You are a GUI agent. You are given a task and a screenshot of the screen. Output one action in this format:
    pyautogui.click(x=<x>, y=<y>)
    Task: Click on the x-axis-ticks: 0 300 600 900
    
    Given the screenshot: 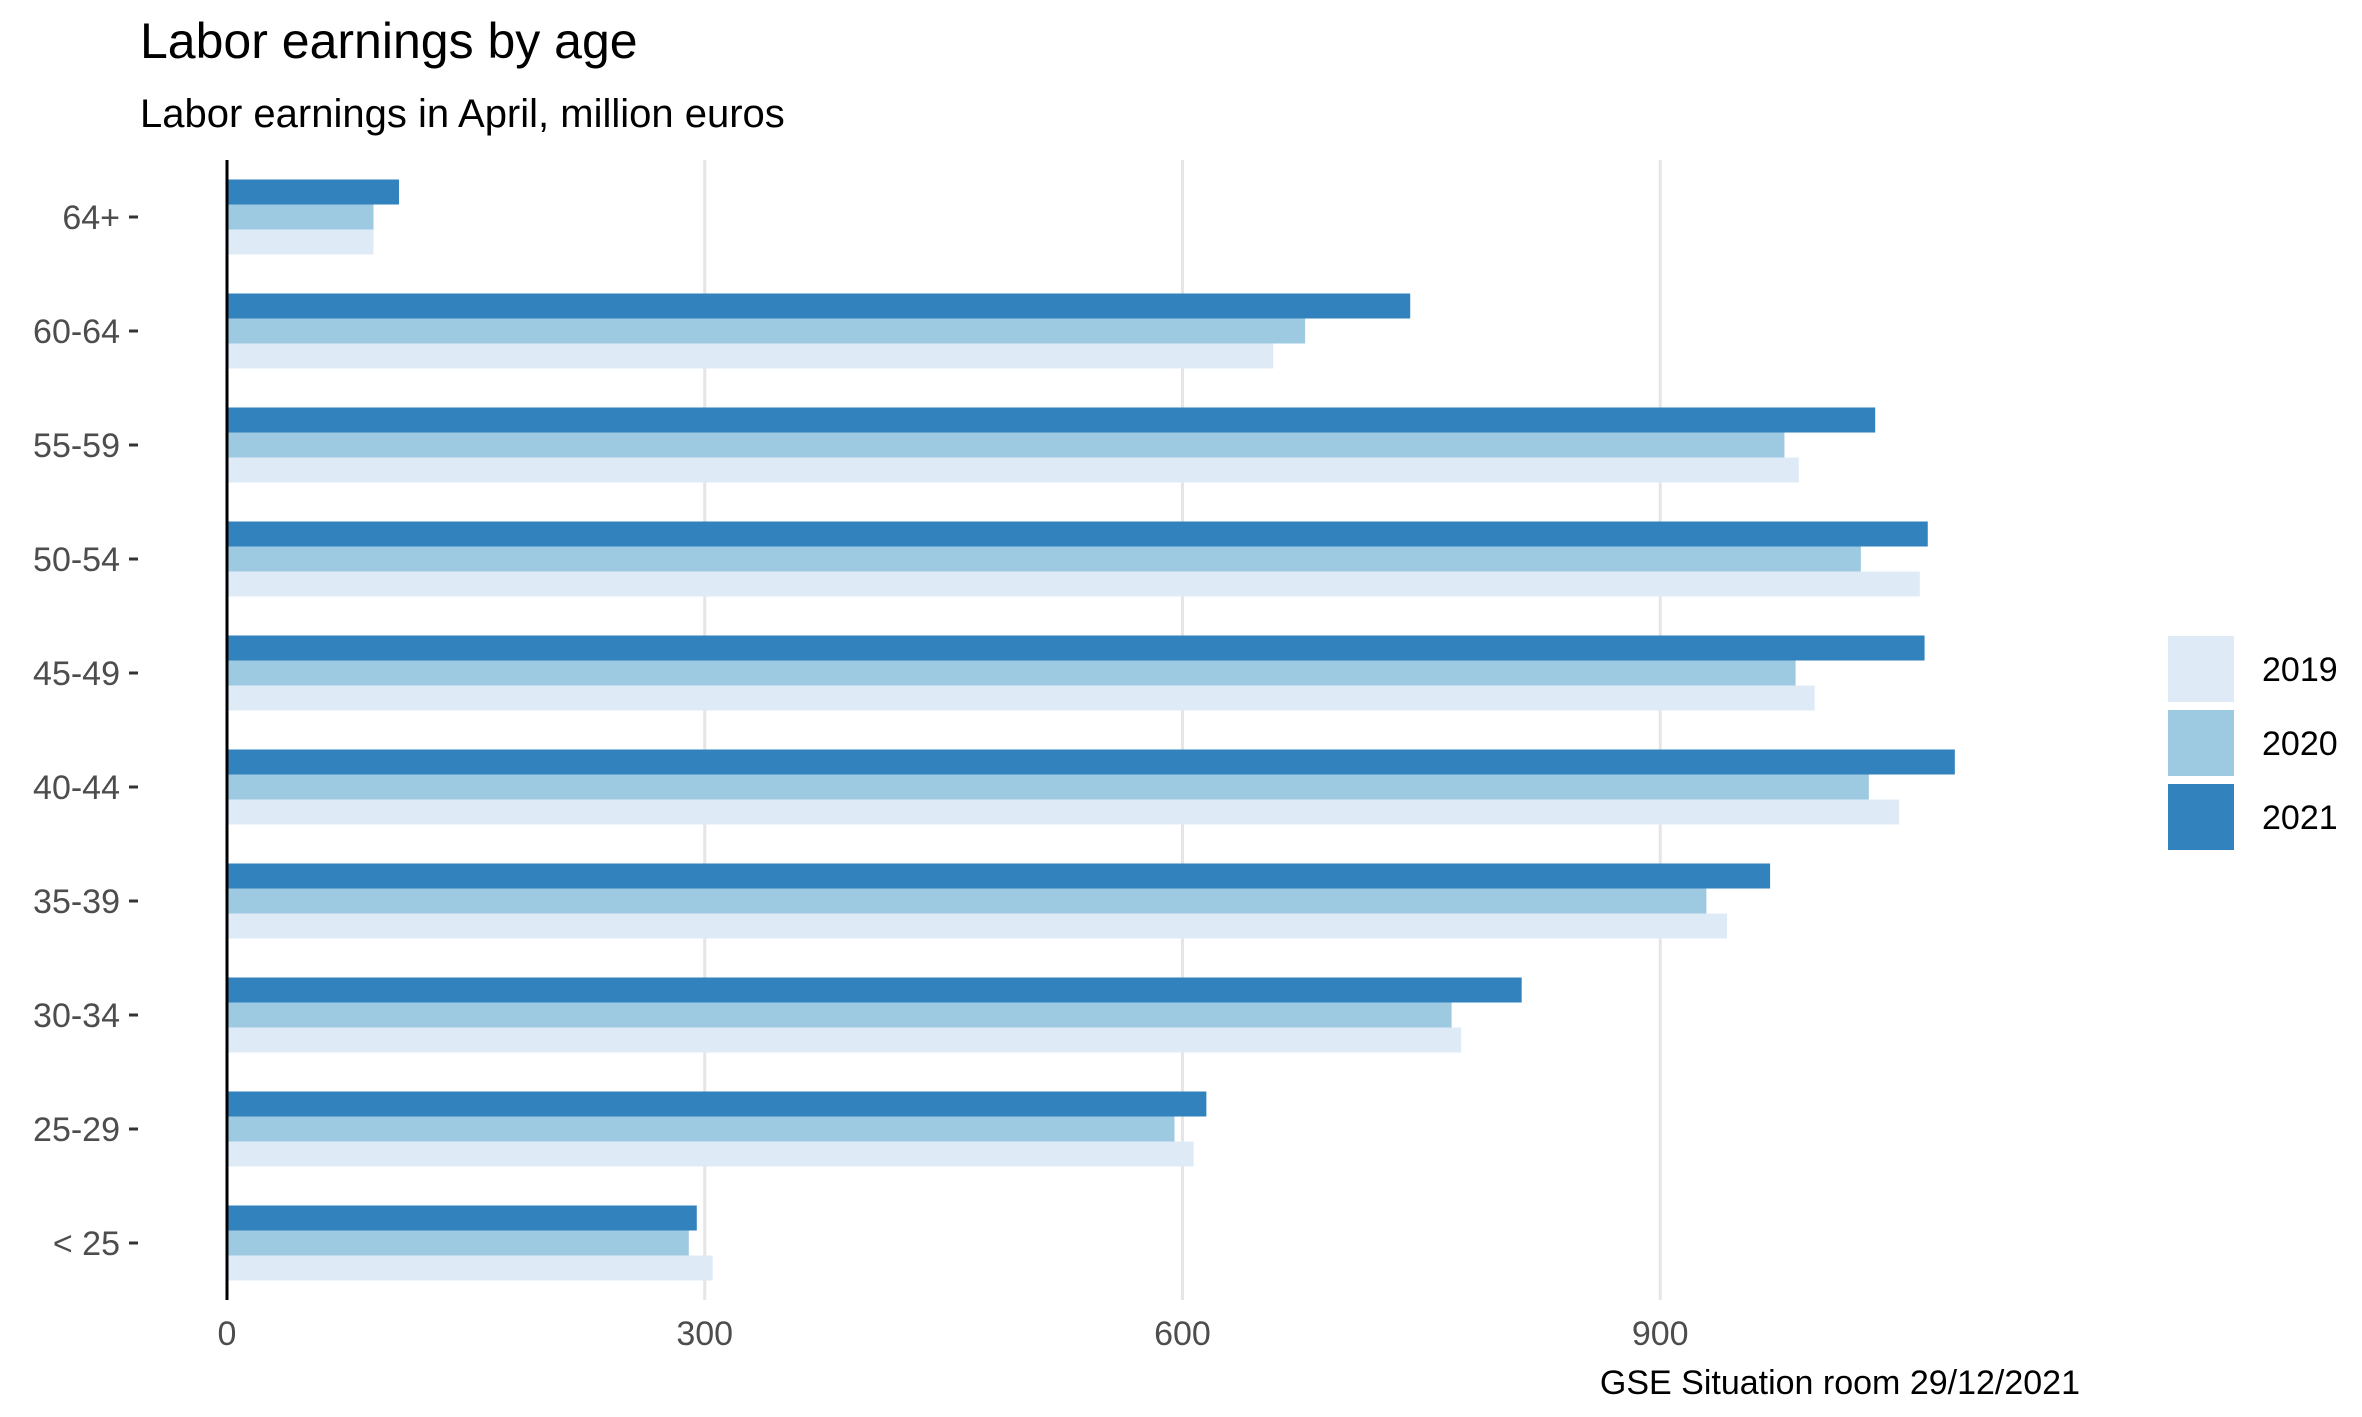 What is the action you would take?
    pyautogui.click(x=953, y=1334)
    